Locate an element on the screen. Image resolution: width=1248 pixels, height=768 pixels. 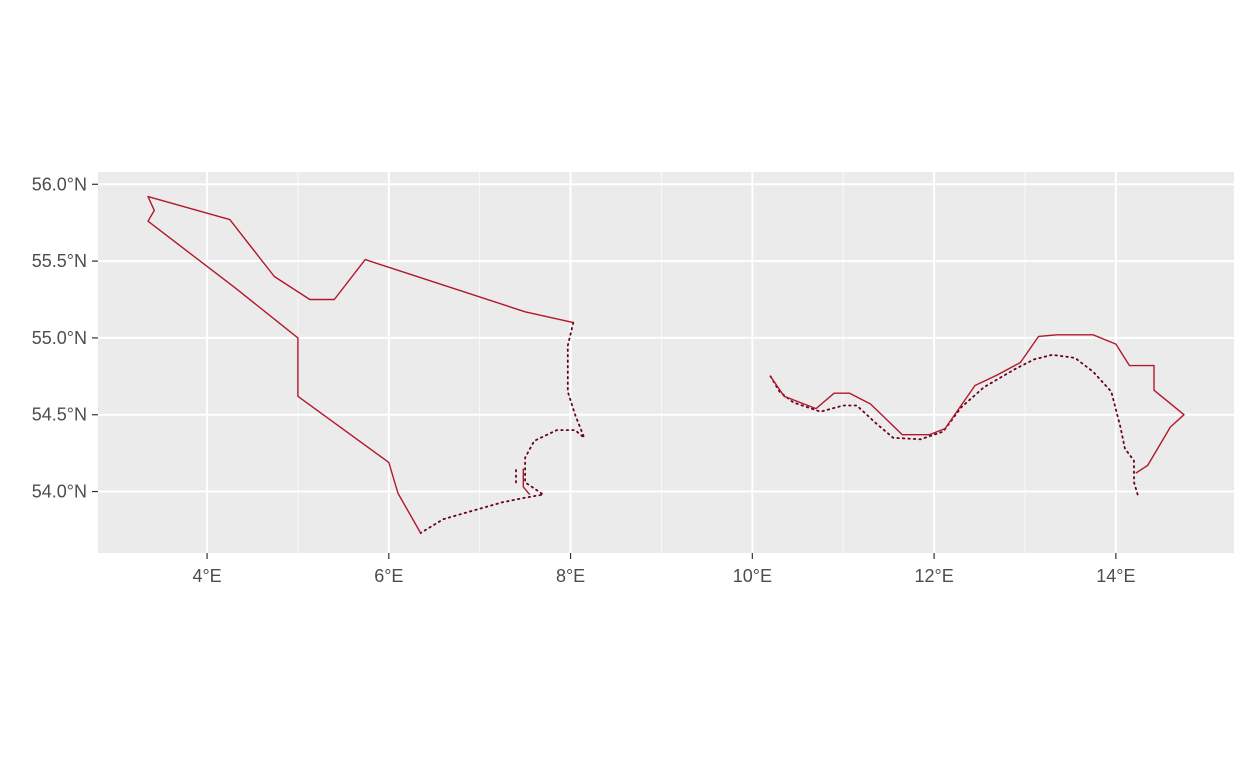
x-tick-label: 10°E is located at coordinates (752, 576).